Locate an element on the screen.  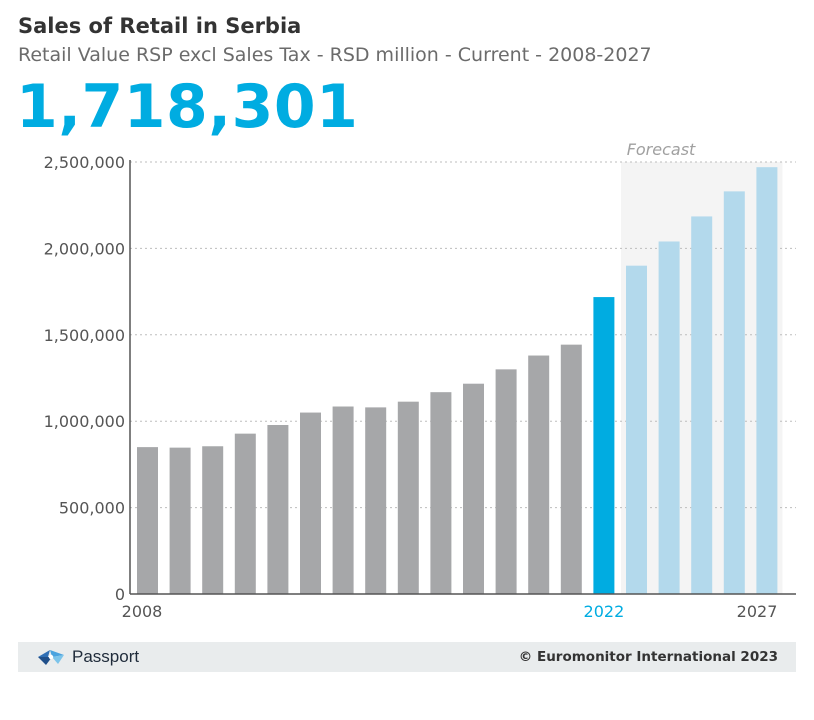
bar-2022 is located at coordinates (604, 445).